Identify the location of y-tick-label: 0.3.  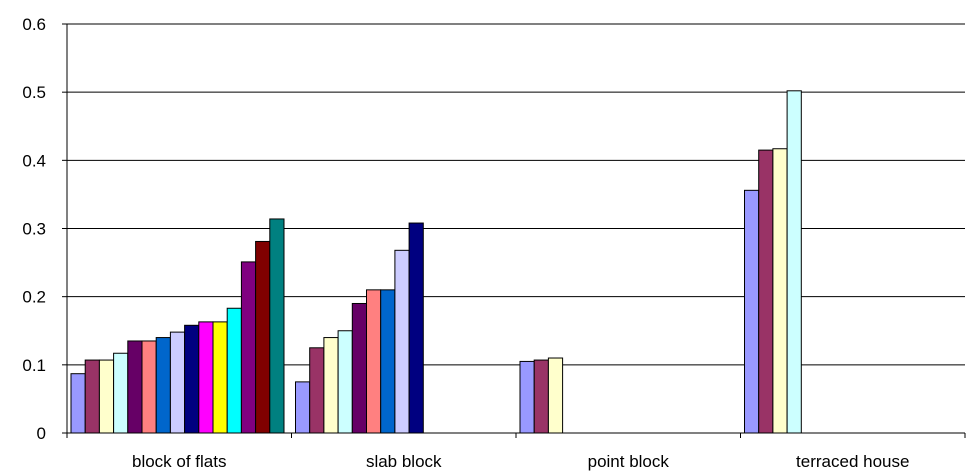
(34, 229).